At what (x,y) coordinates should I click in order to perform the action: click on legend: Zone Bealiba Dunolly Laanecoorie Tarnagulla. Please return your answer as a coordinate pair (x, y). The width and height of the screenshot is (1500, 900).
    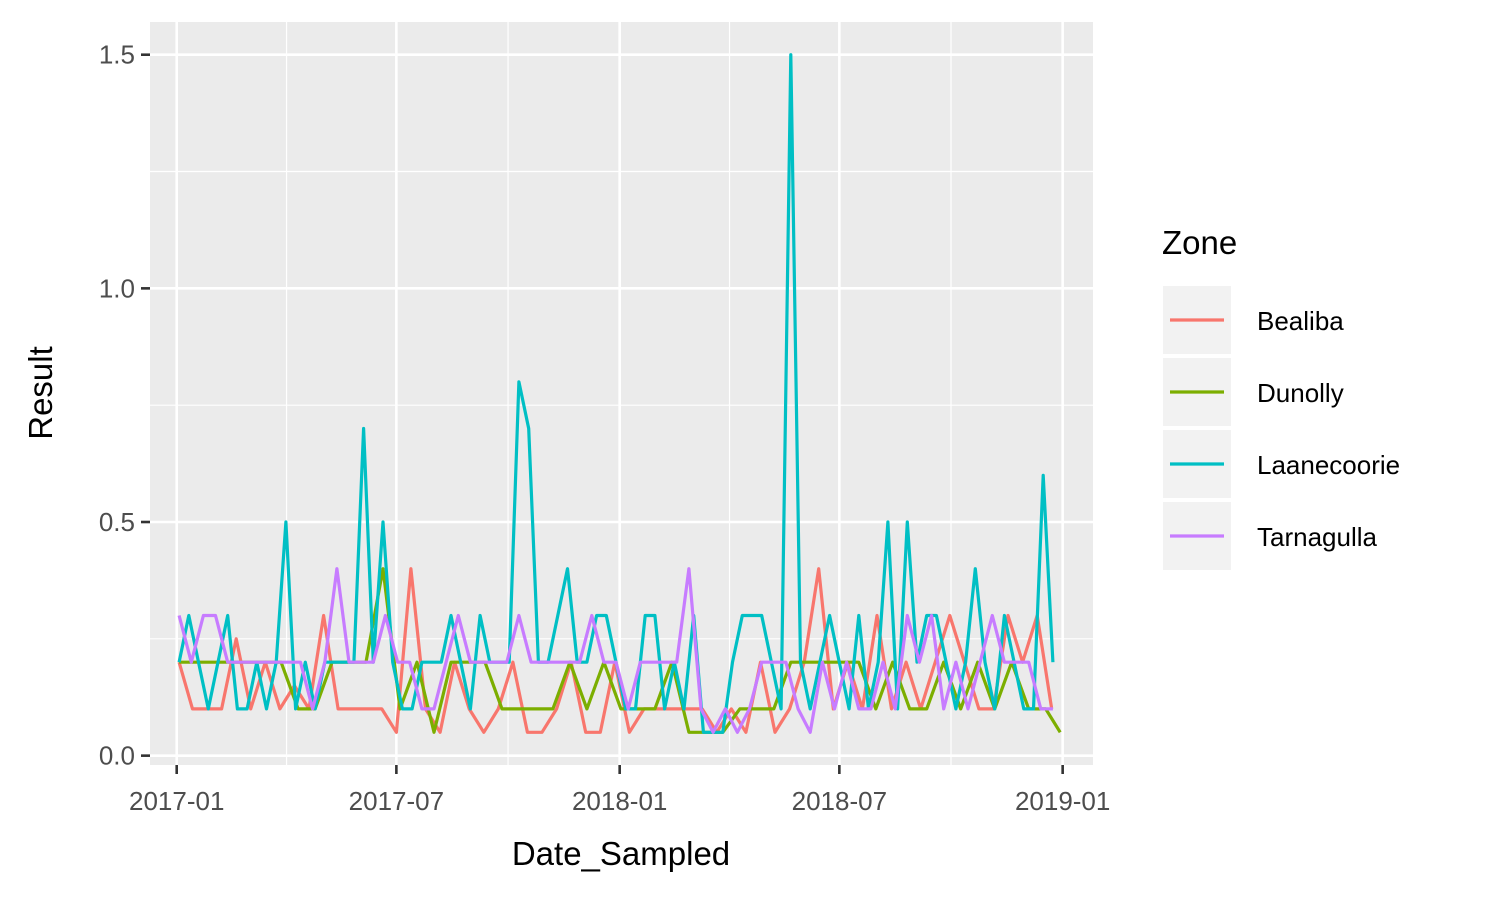
    Looking at the image, I should click on (1281, 397).